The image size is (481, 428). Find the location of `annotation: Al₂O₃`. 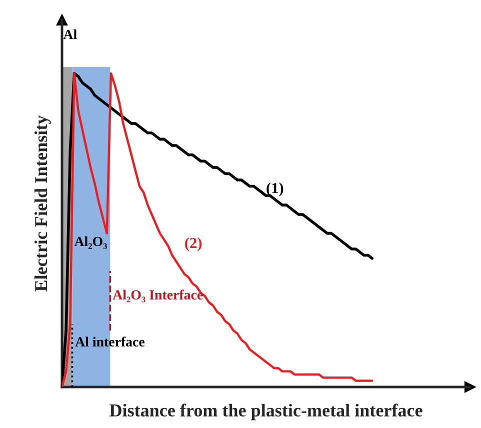

annotation: Al₂O₃ is located at coordinates (90, 242).